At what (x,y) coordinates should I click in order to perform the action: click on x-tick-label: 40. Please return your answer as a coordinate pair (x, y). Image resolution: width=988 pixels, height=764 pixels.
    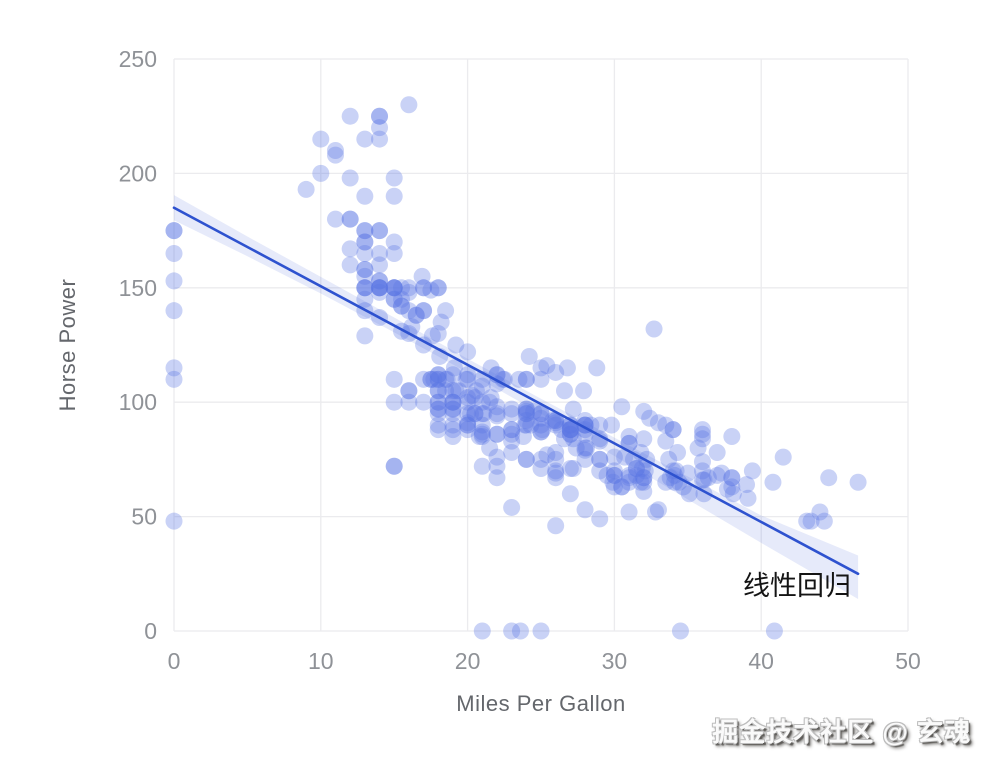
    Looking at the image, I should click on (761, 661).